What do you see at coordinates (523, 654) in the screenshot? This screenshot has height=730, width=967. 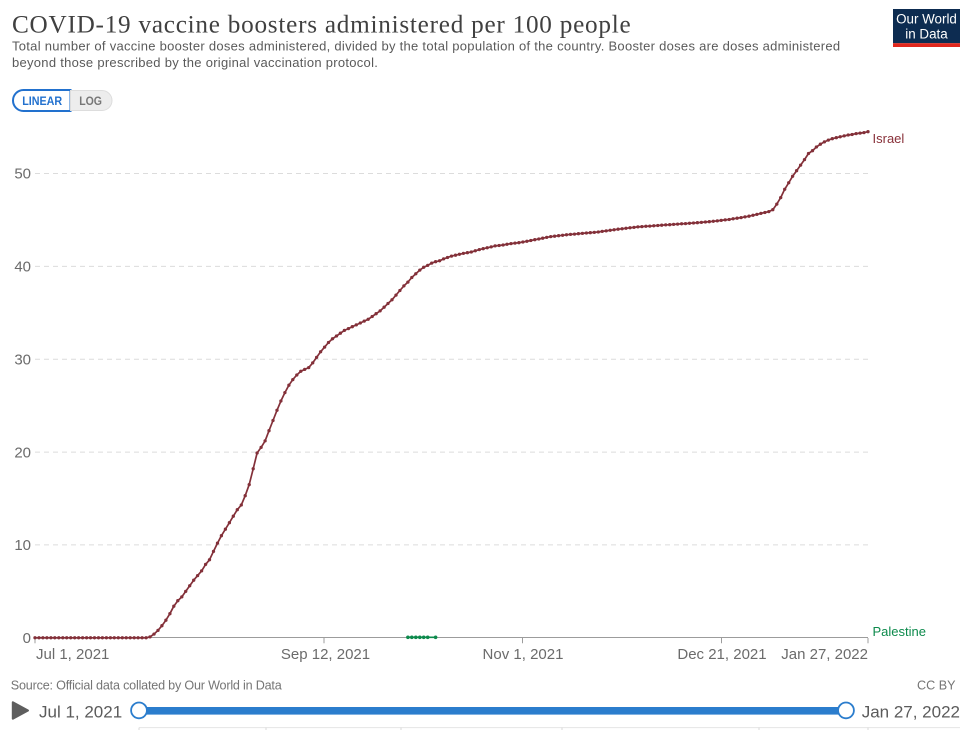 I see `svg-text: Nov 1, 2021` at bounding box center [523, 654].